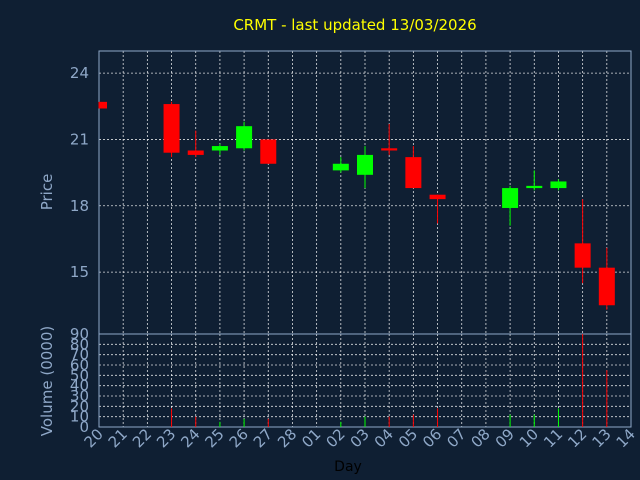 The image size is (640, 480). What do you see at coordinates (505, 438) in the screenshot?
I see `x-tick-label: 09` at bounding box center [505, 438].